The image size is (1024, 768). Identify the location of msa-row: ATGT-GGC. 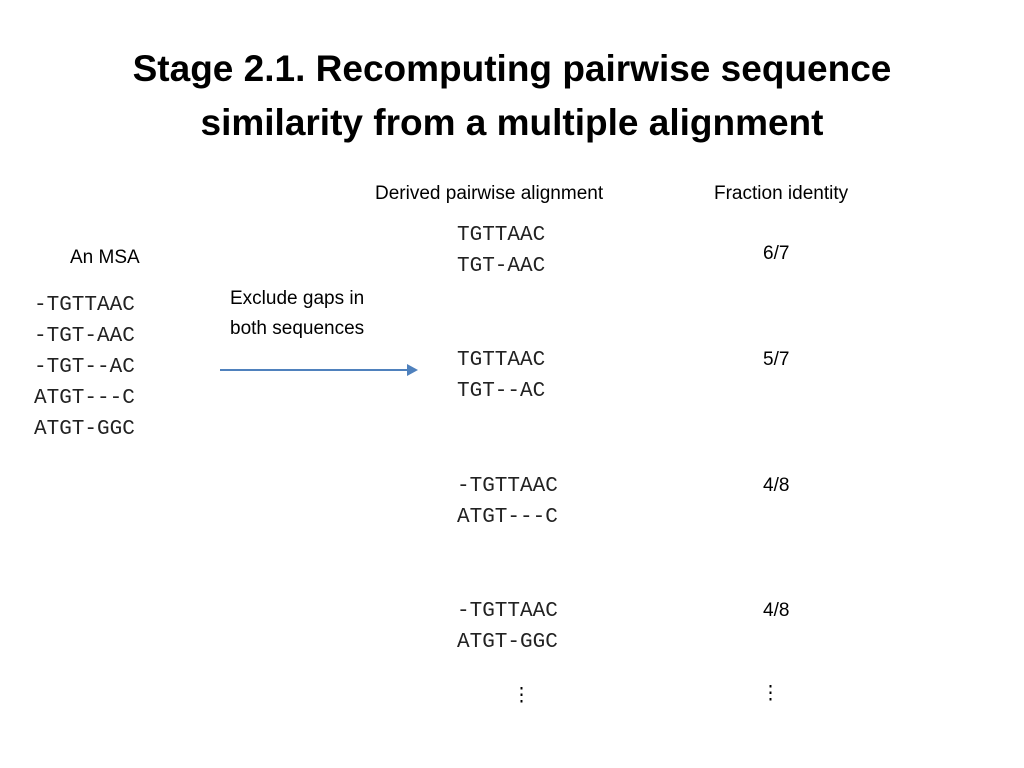
(84, 429).